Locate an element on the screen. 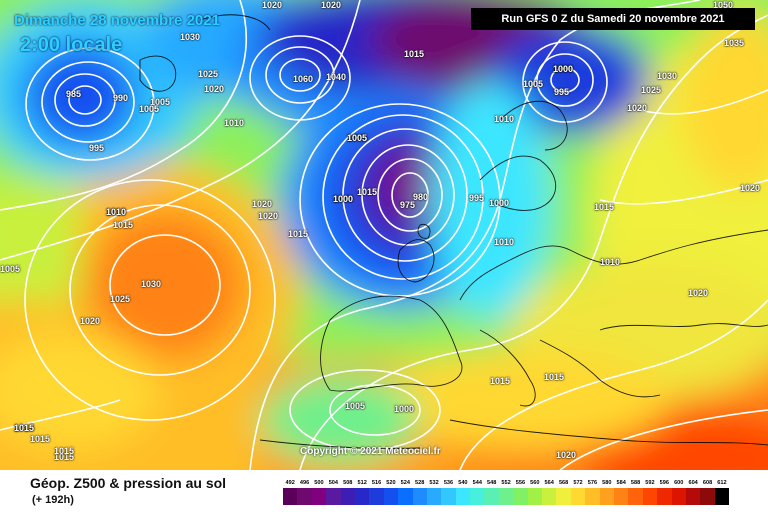 The height and width of the screenshot is (512, 768). scale-cell: 552 is located at coordinates (506, 493).